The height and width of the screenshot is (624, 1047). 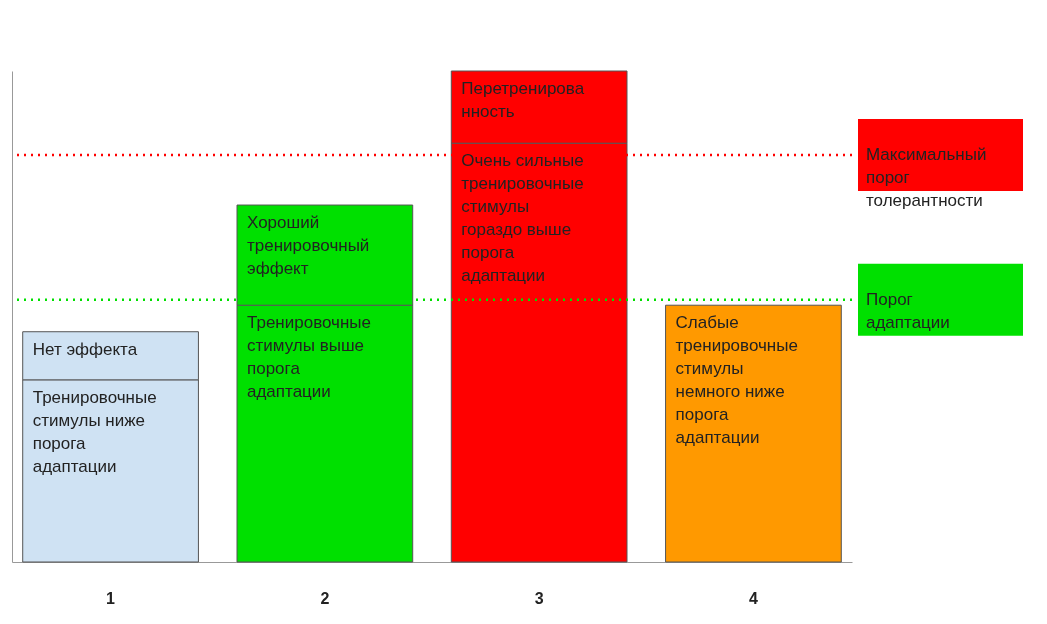 I want to click on x-tick-label: 4, so click(x=753, y=598).